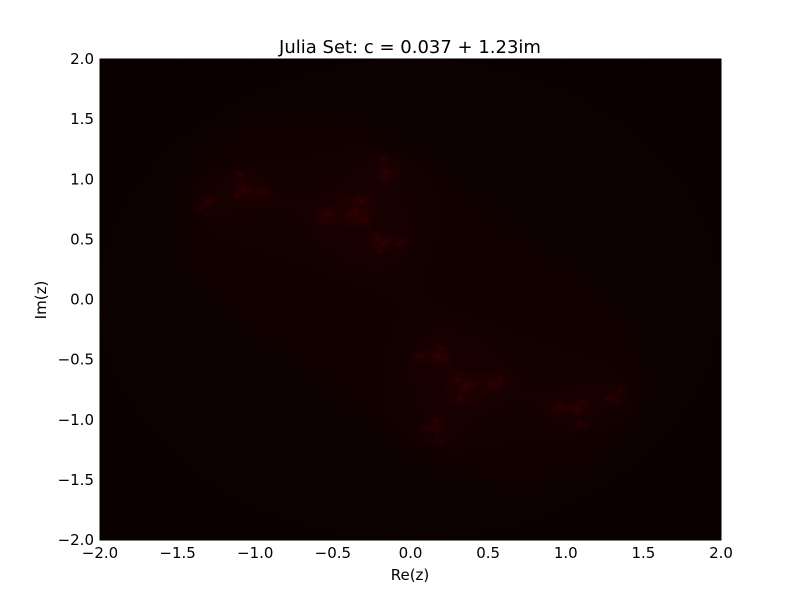  I want to click on x-tick-label: −2.0, so click(100, 553).